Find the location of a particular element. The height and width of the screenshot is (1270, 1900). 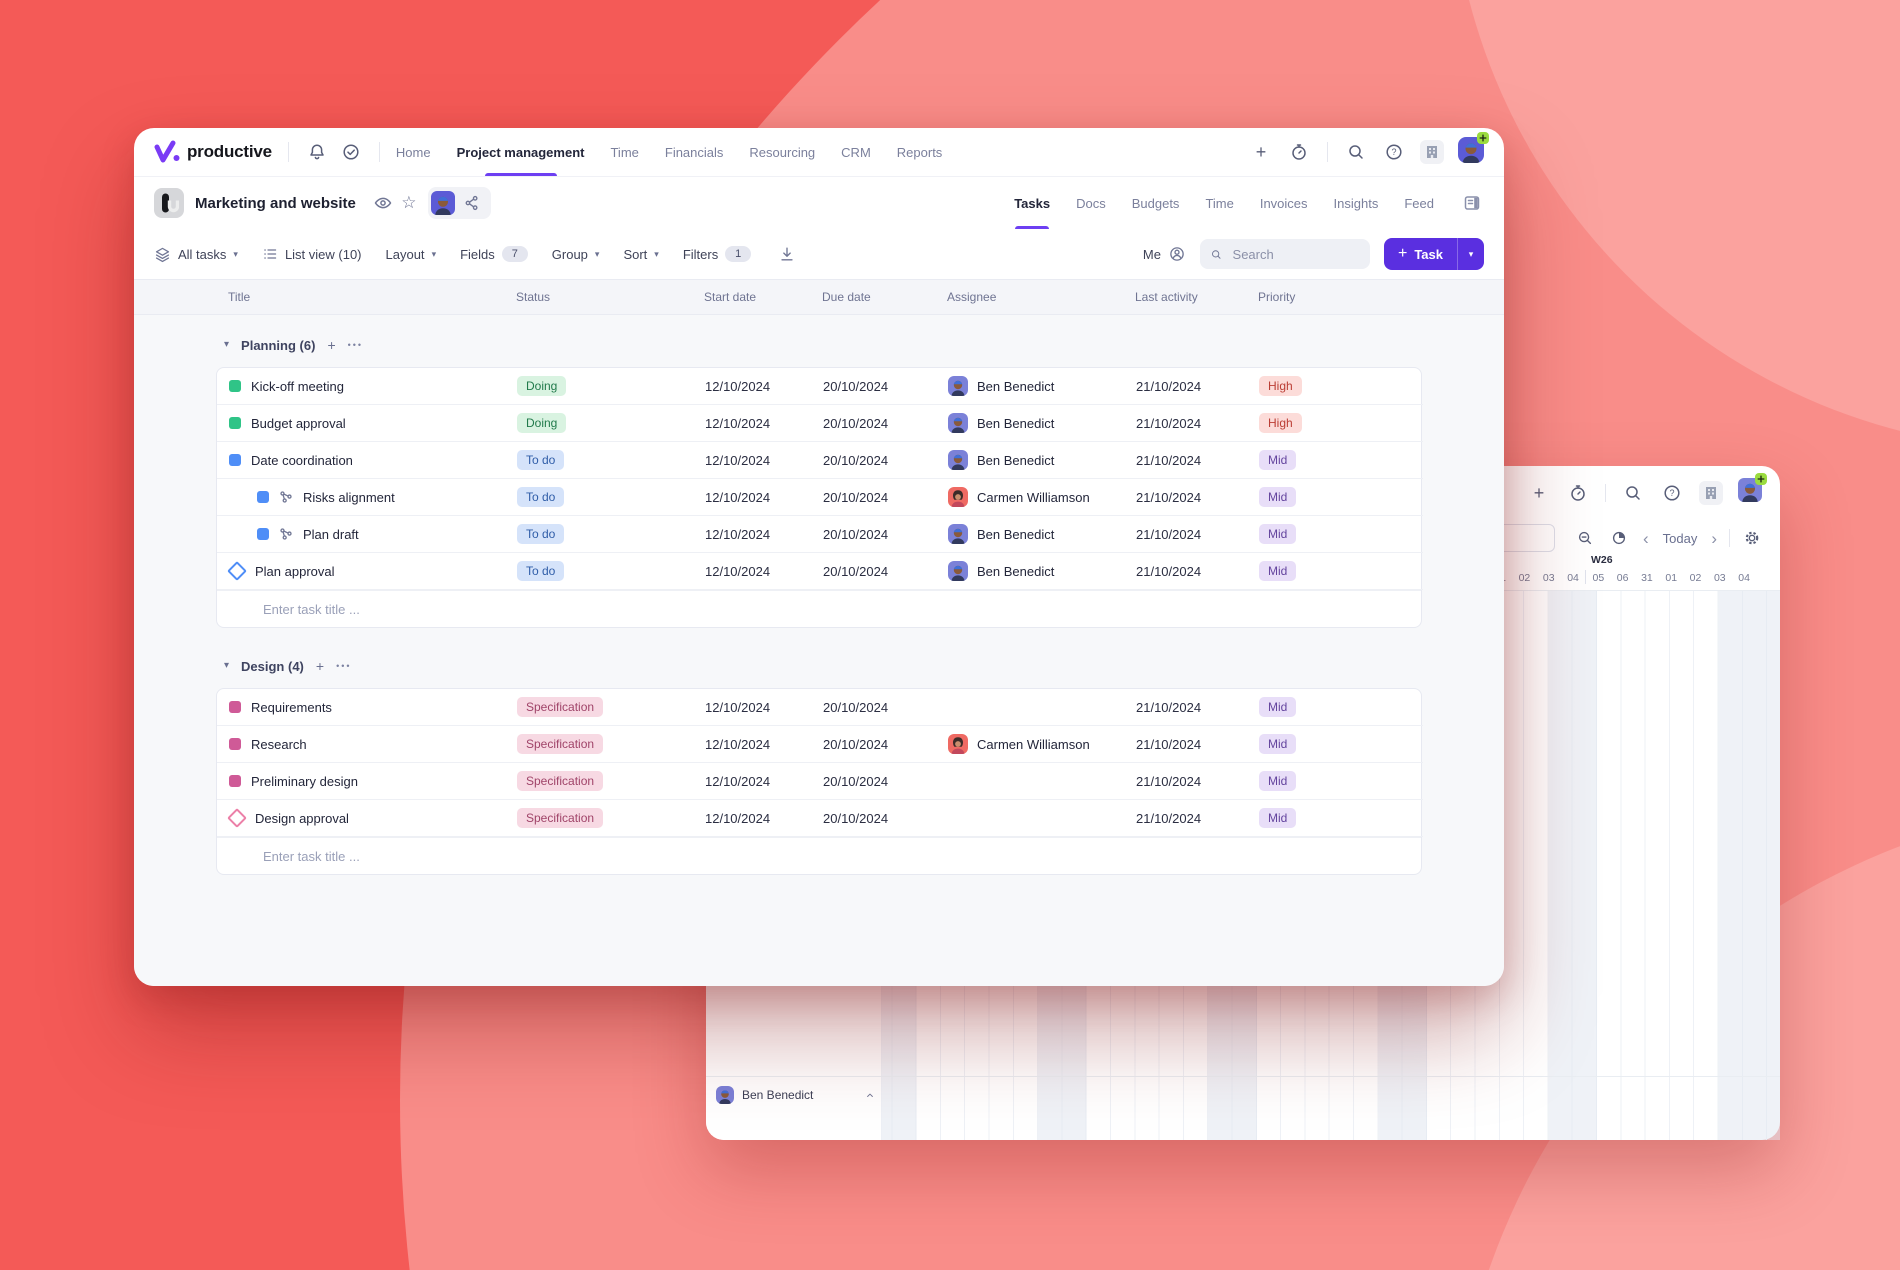

filters-menu: Filters 1 is located at coordinates (717, 254).